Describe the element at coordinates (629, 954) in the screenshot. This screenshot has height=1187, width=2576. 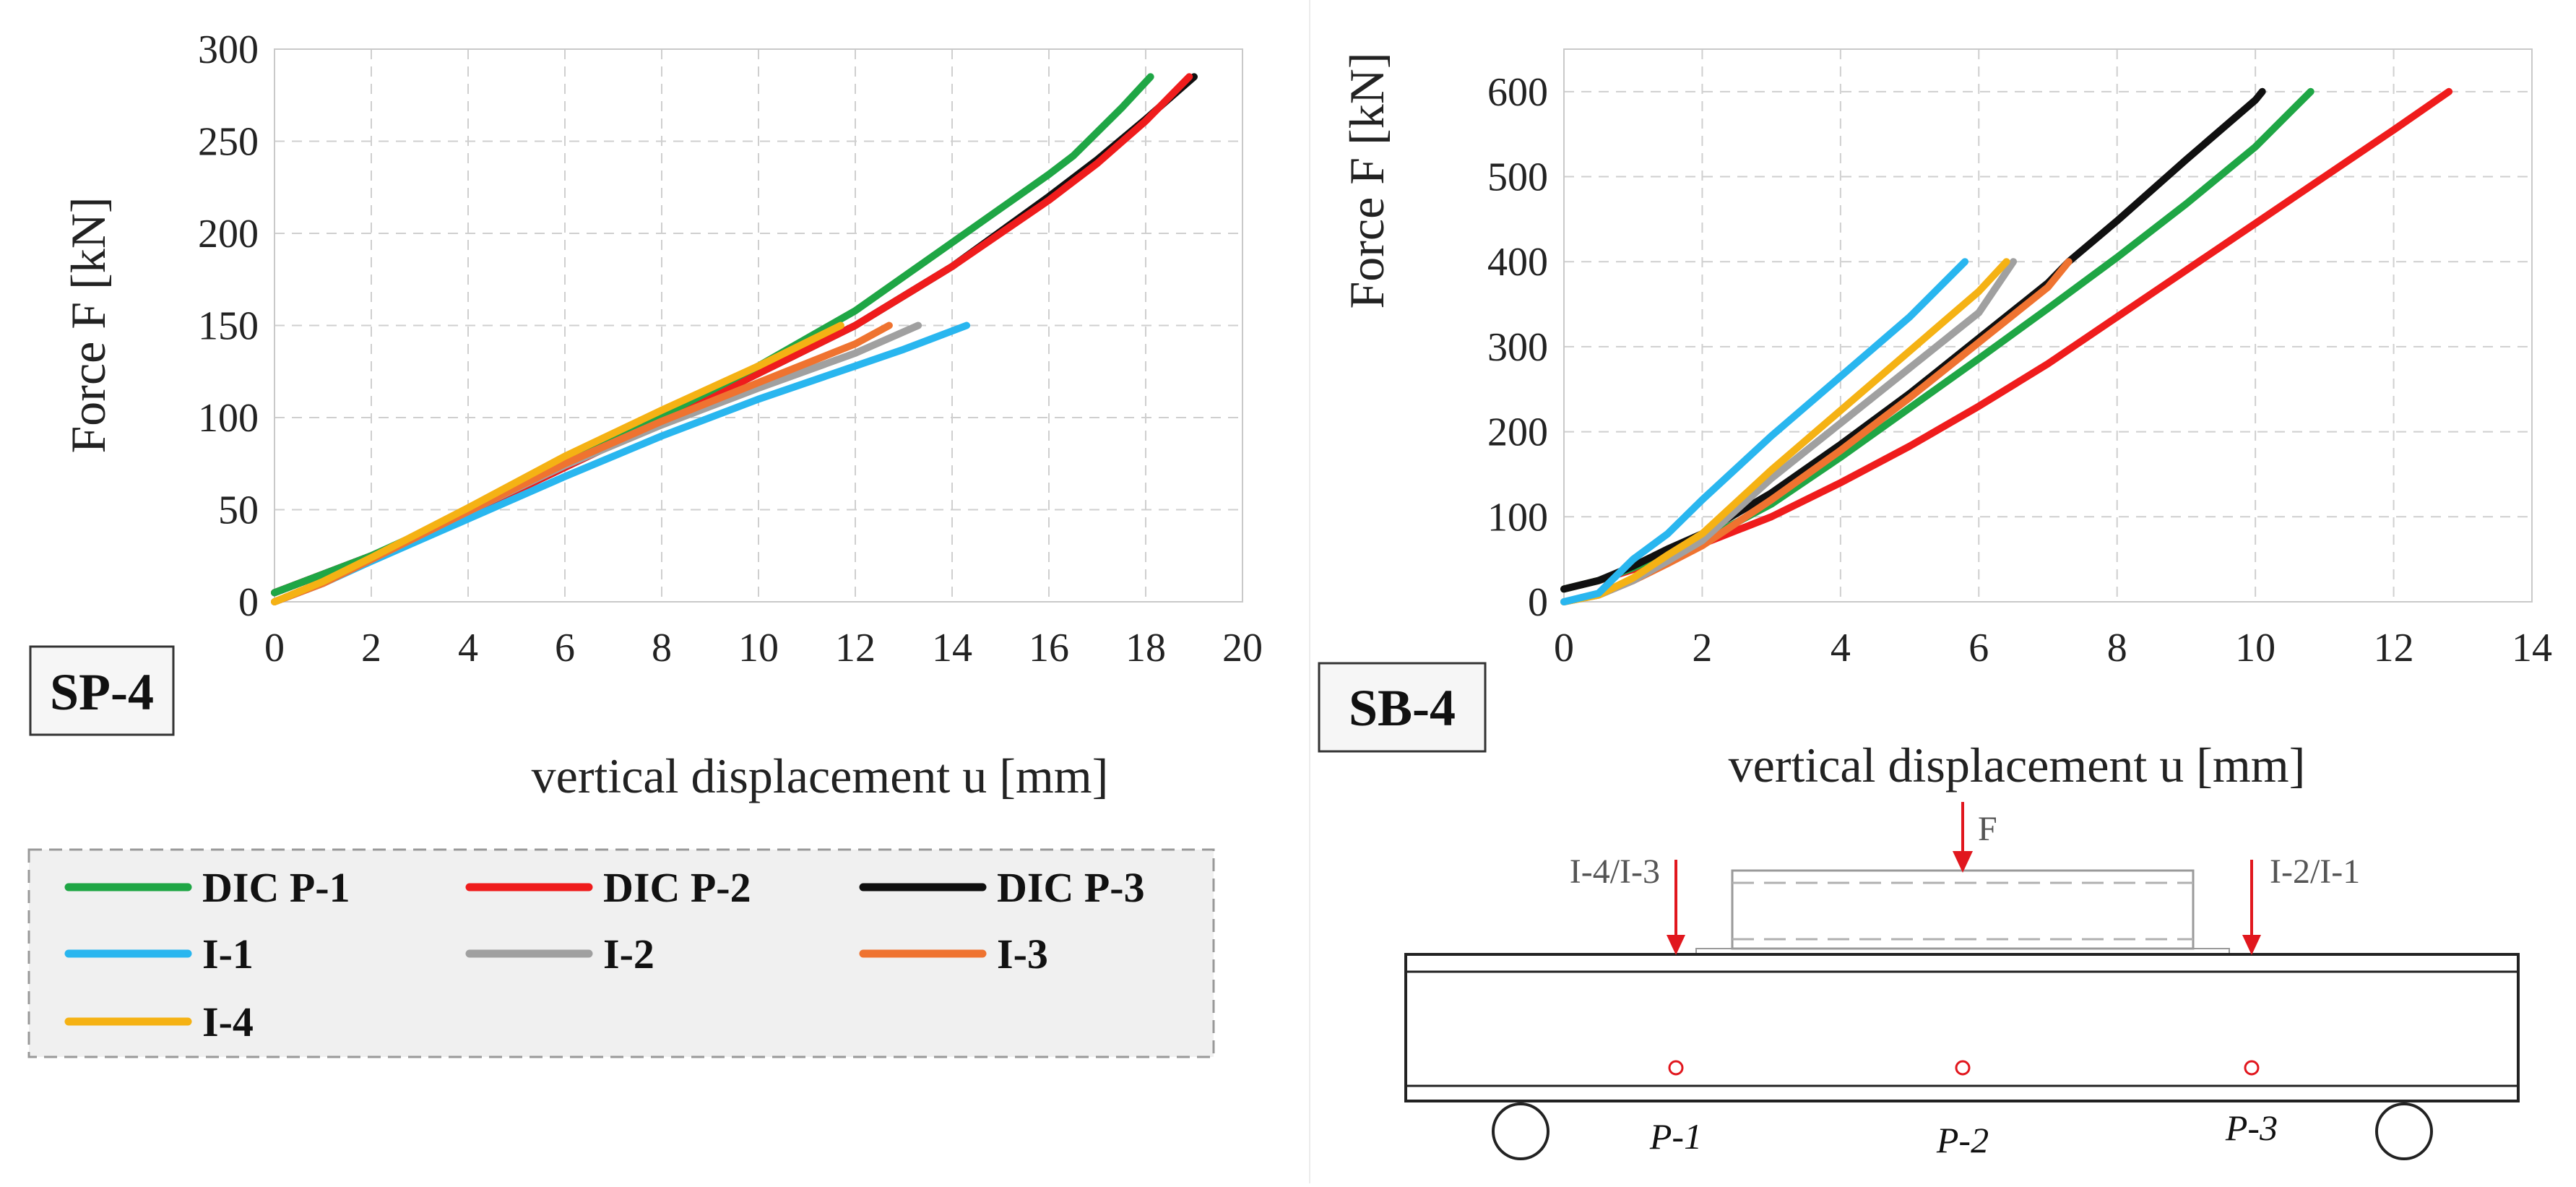
I see `legend-label-i-2: I-2` at that location.